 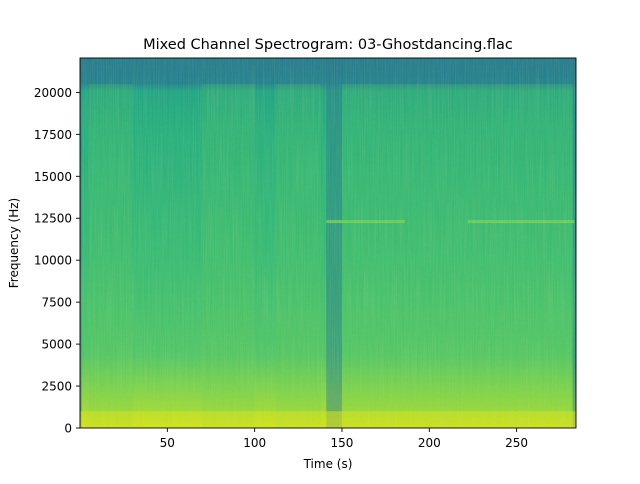 What do you see at coordinates (53, 135) in the screenshot?
I see `y-tick-label: 17500` at bounding box center [53, 135].